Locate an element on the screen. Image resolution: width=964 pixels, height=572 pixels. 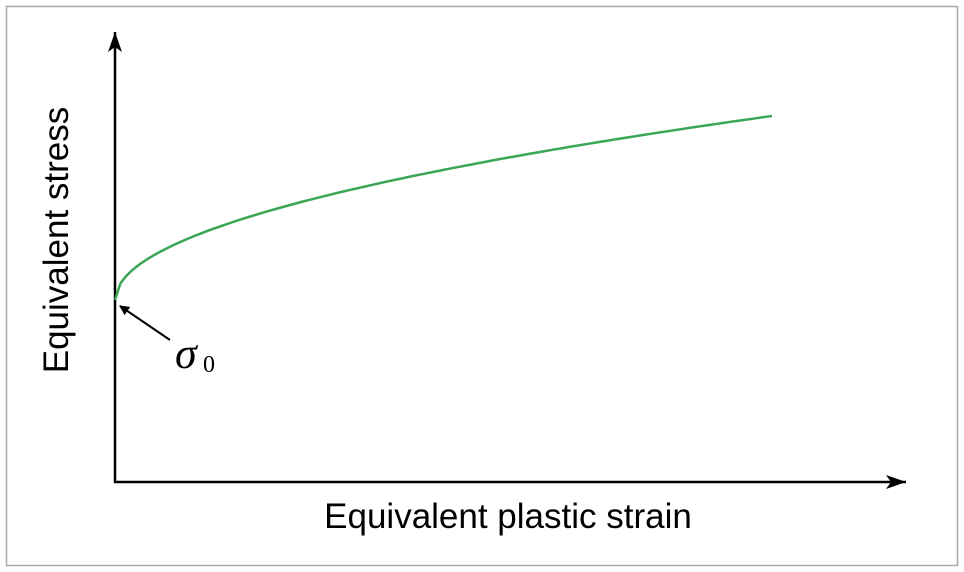
annotation-subscript: 0 is located at coordinates (209, 365).